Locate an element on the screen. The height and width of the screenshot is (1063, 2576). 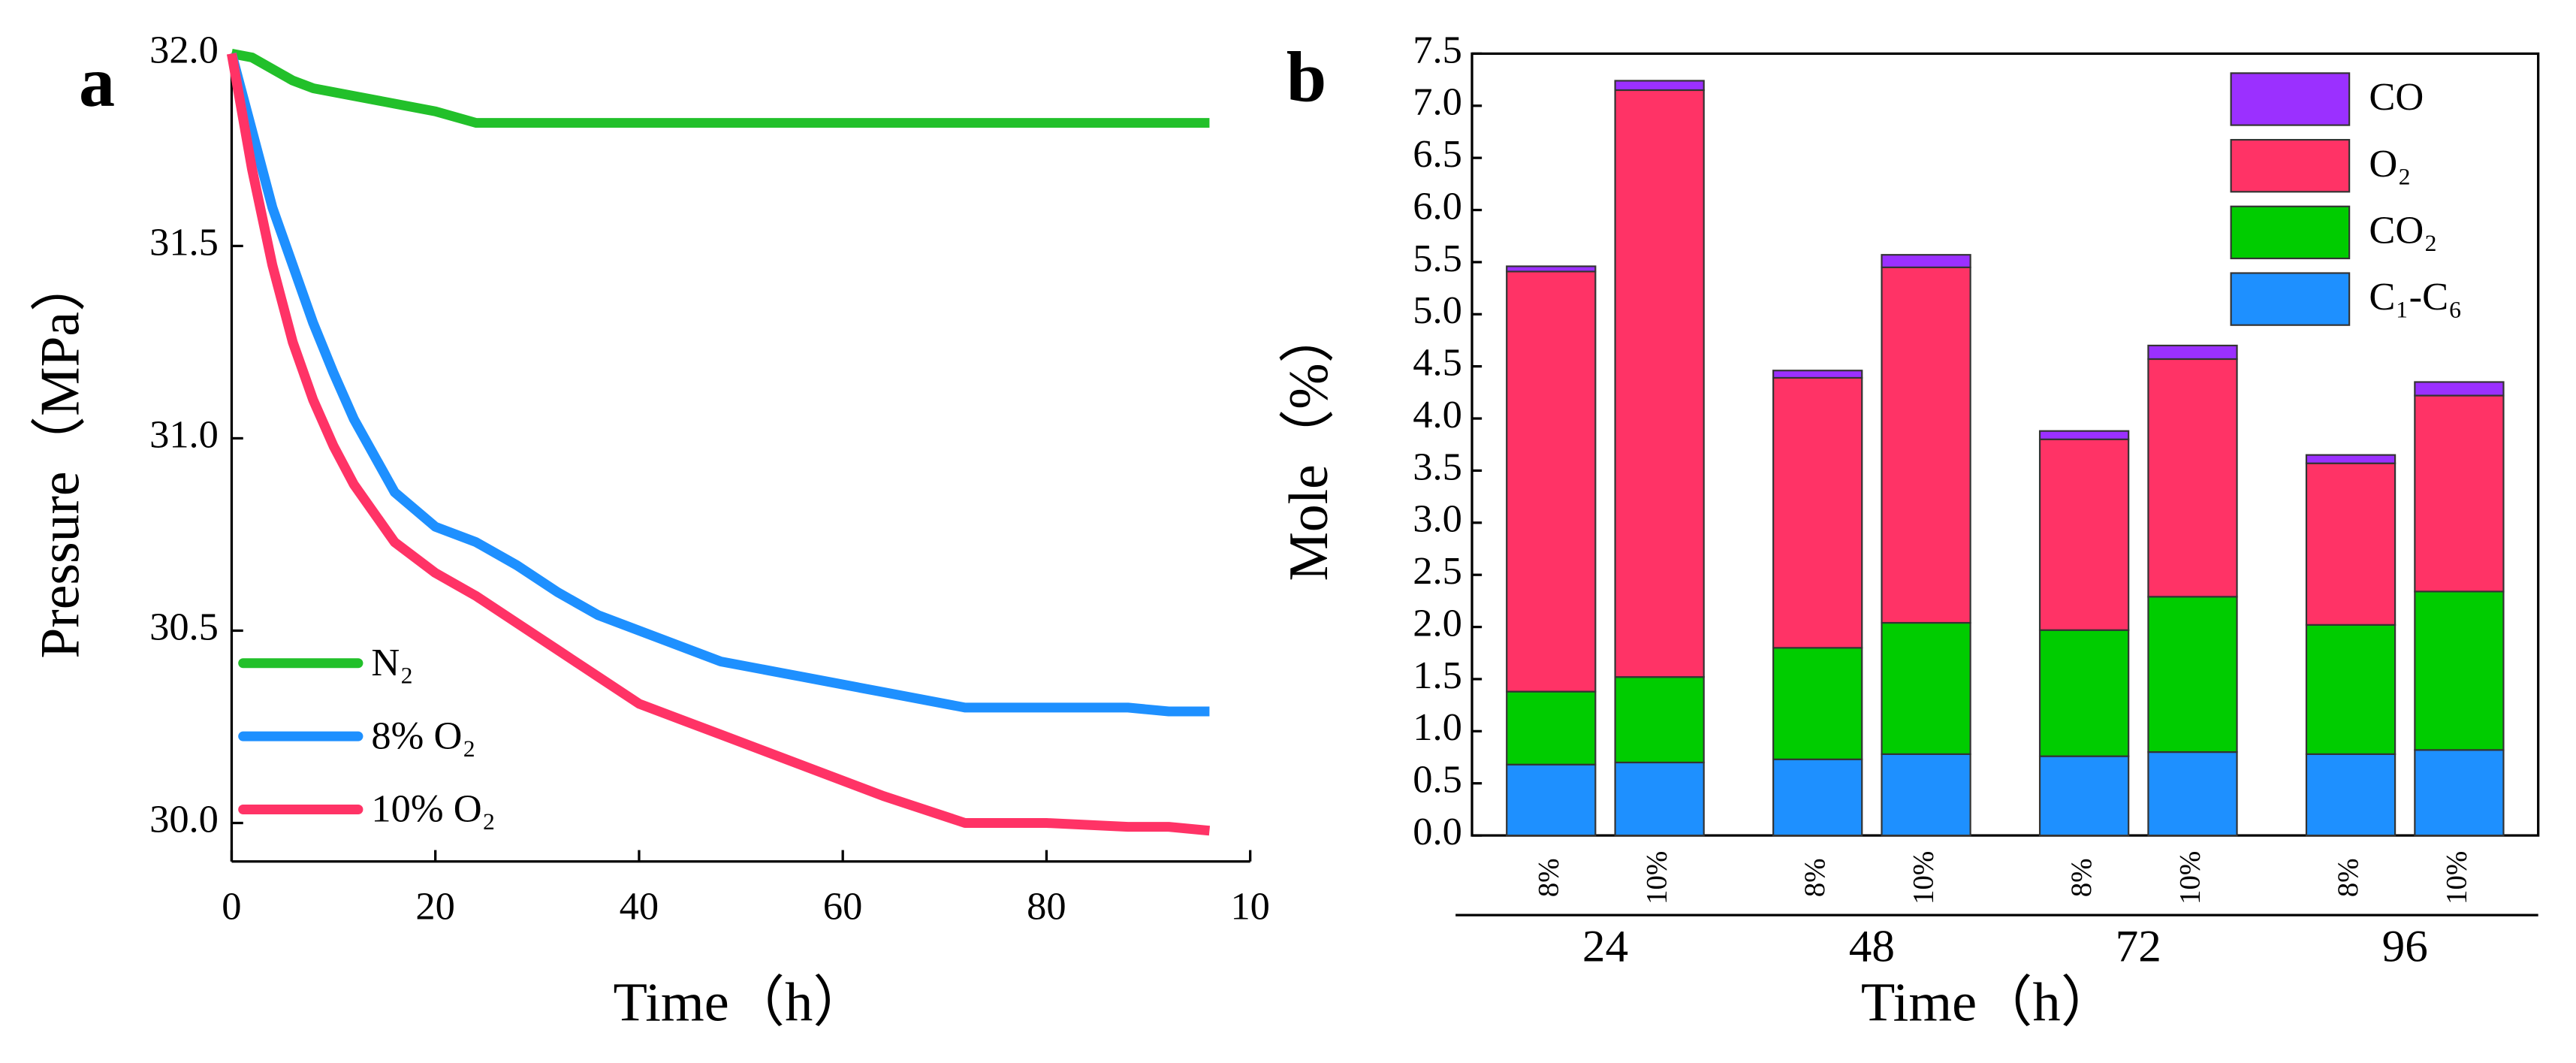
legend-label: O₂ is located at coordinates (2390, 164).